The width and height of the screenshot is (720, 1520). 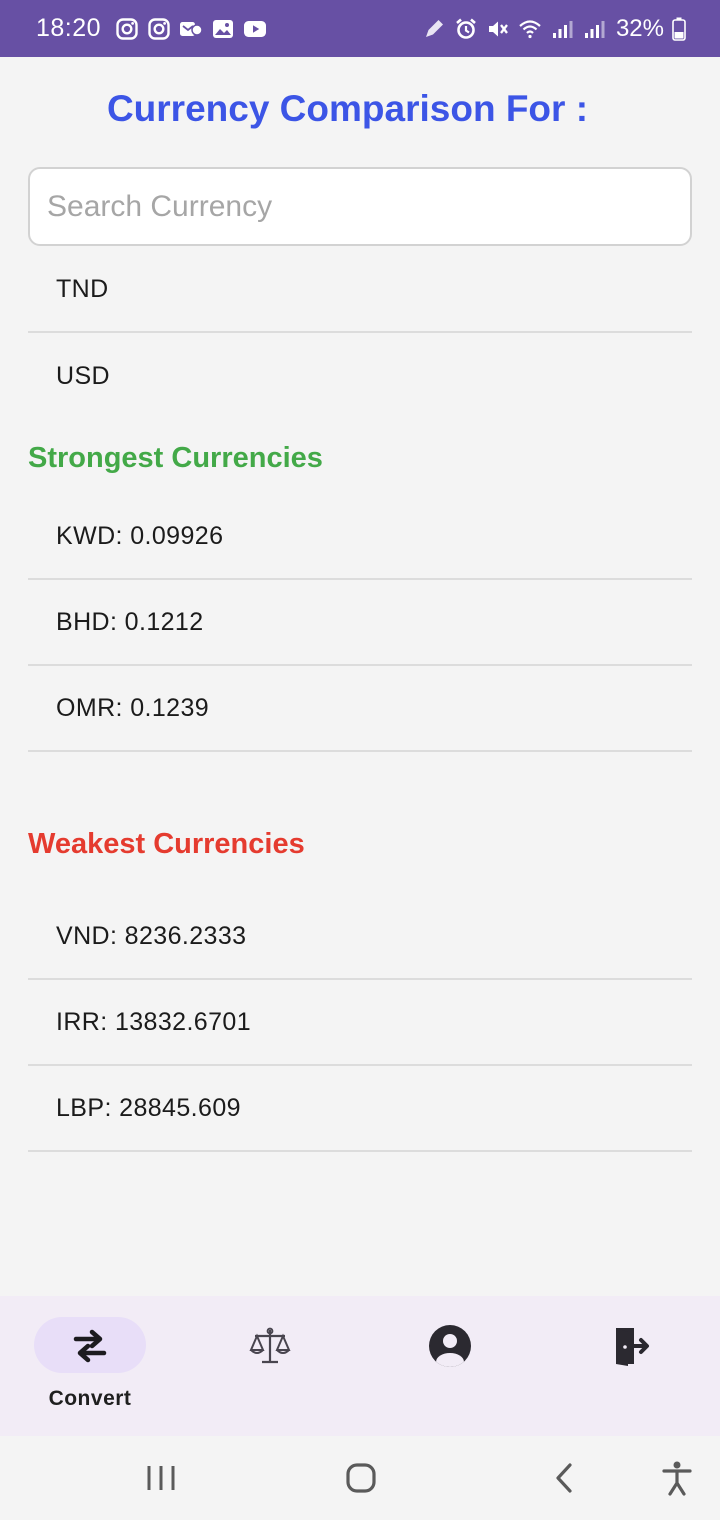 I want to click on youtube-icon, so click(x=255, y=28).